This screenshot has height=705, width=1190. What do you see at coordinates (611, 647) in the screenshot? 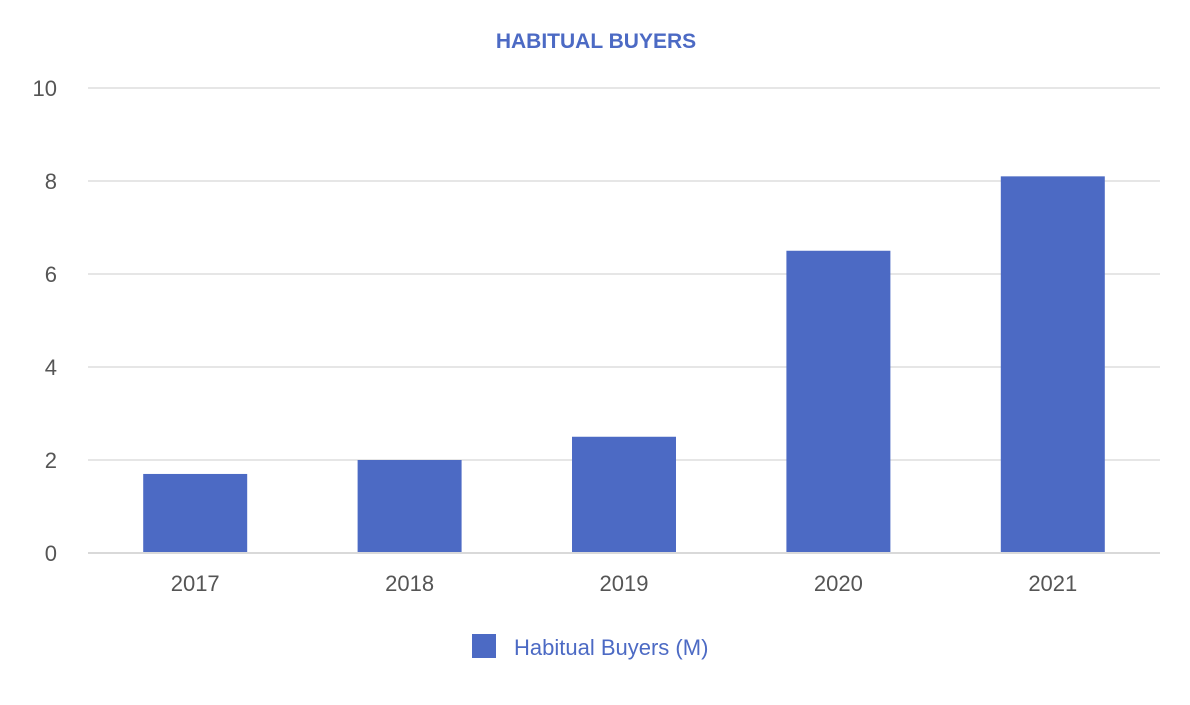
I see `legend-label: Habitual Buyers (M)` at bounding box center [611, 647].